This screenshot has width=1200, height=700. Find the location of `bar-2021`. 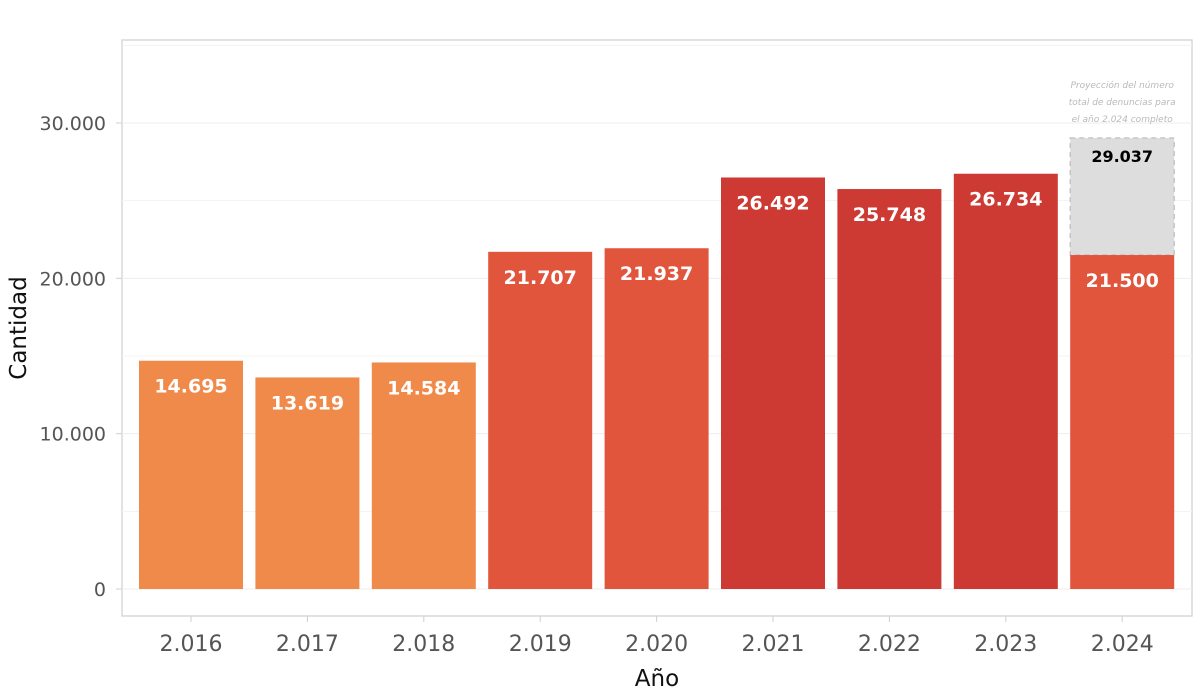

bar-2021 is located at coordinates (773, 383).